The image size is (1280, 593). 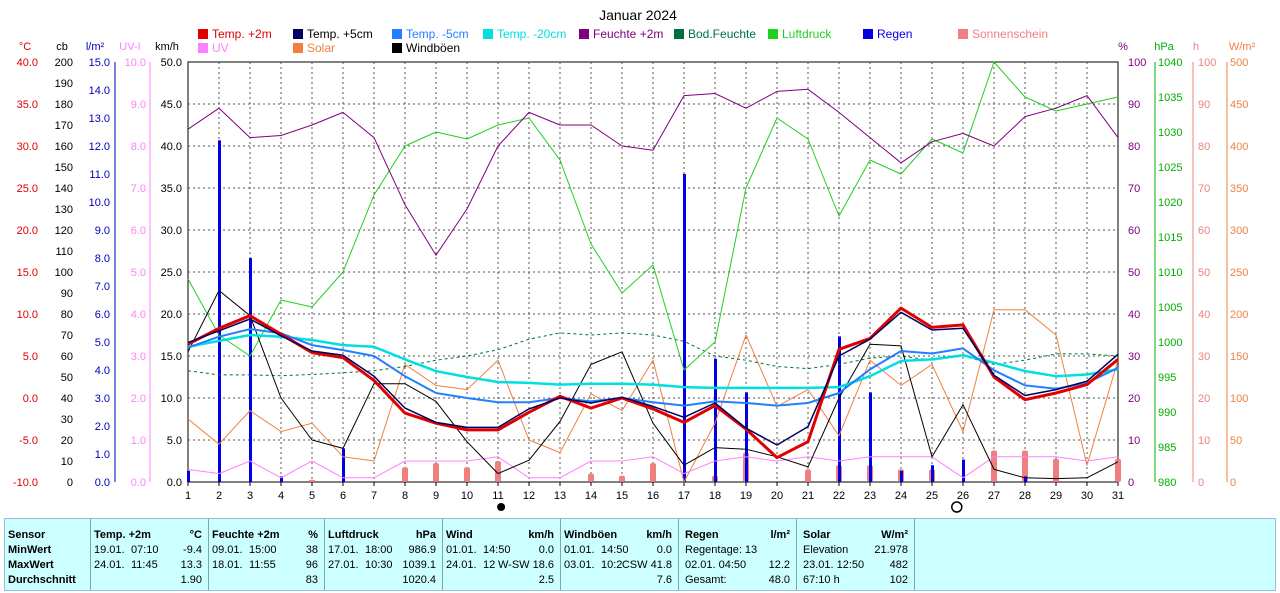 What do you see at coordinates (653, 361) in the screenshot?
I see `series-line-temp-20cm` at bounding box center [653, 361].